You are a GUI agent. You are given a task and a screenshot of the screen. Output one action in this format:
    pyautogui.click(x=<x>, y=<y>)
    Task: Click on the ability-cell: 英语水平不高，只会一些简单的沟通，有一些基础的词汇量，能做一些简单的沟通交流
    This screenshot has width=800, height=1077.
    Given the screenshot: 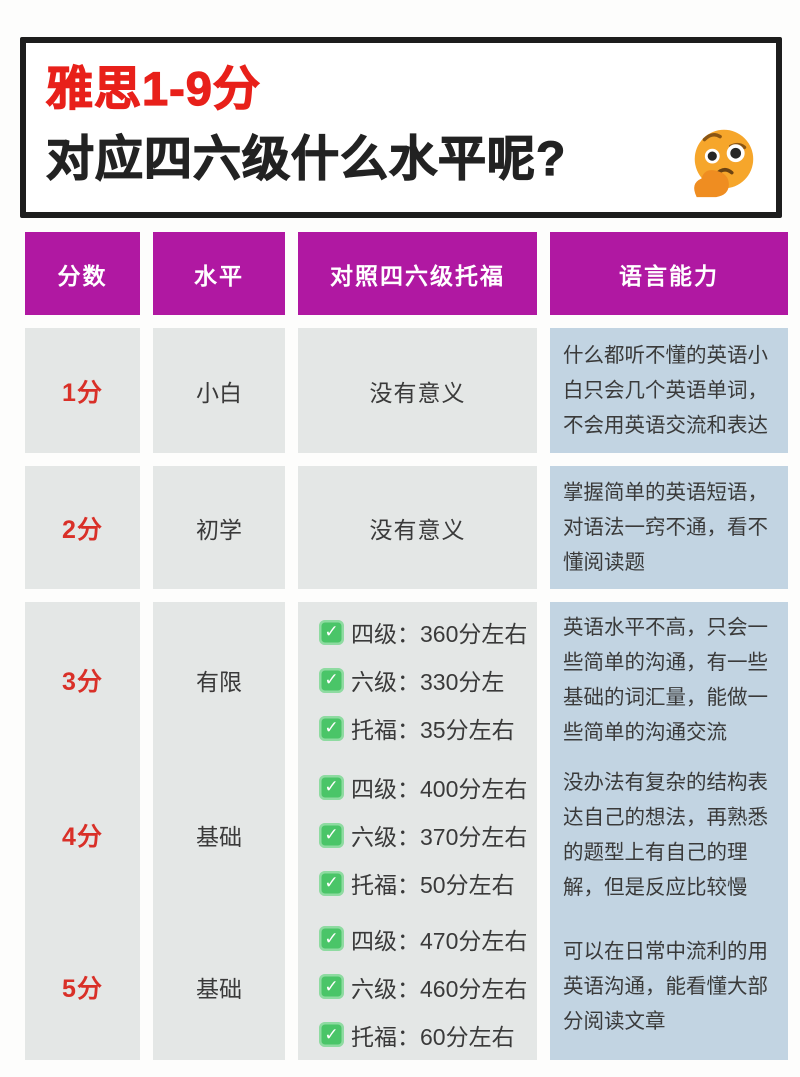 What is the action you would take?
    pyautogui.click(x=669, y=680)
    